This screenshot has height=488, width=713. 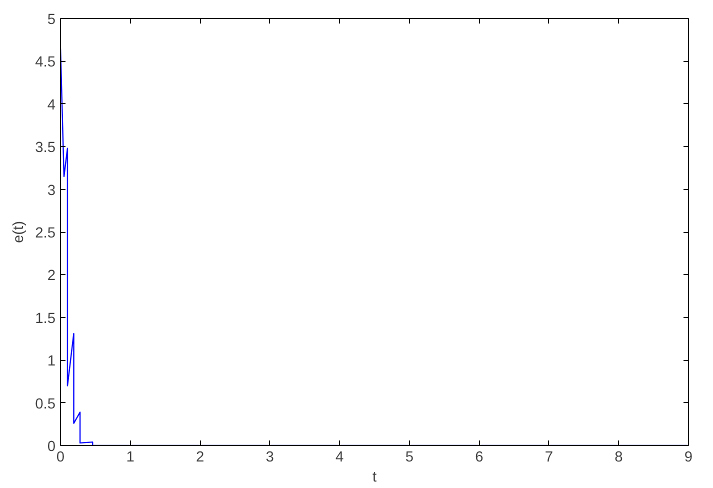 I want to click on y-tick-label: 3, so click(x=51, y=190).